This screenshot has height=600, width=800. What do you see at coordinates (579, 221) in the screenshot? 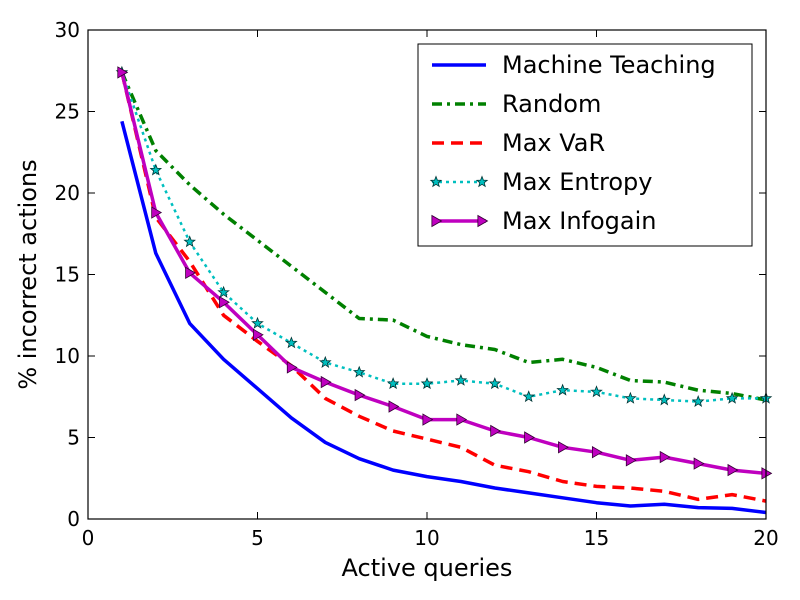
I see `legend-label: Max Infogain` at bounding box center [579, 221].